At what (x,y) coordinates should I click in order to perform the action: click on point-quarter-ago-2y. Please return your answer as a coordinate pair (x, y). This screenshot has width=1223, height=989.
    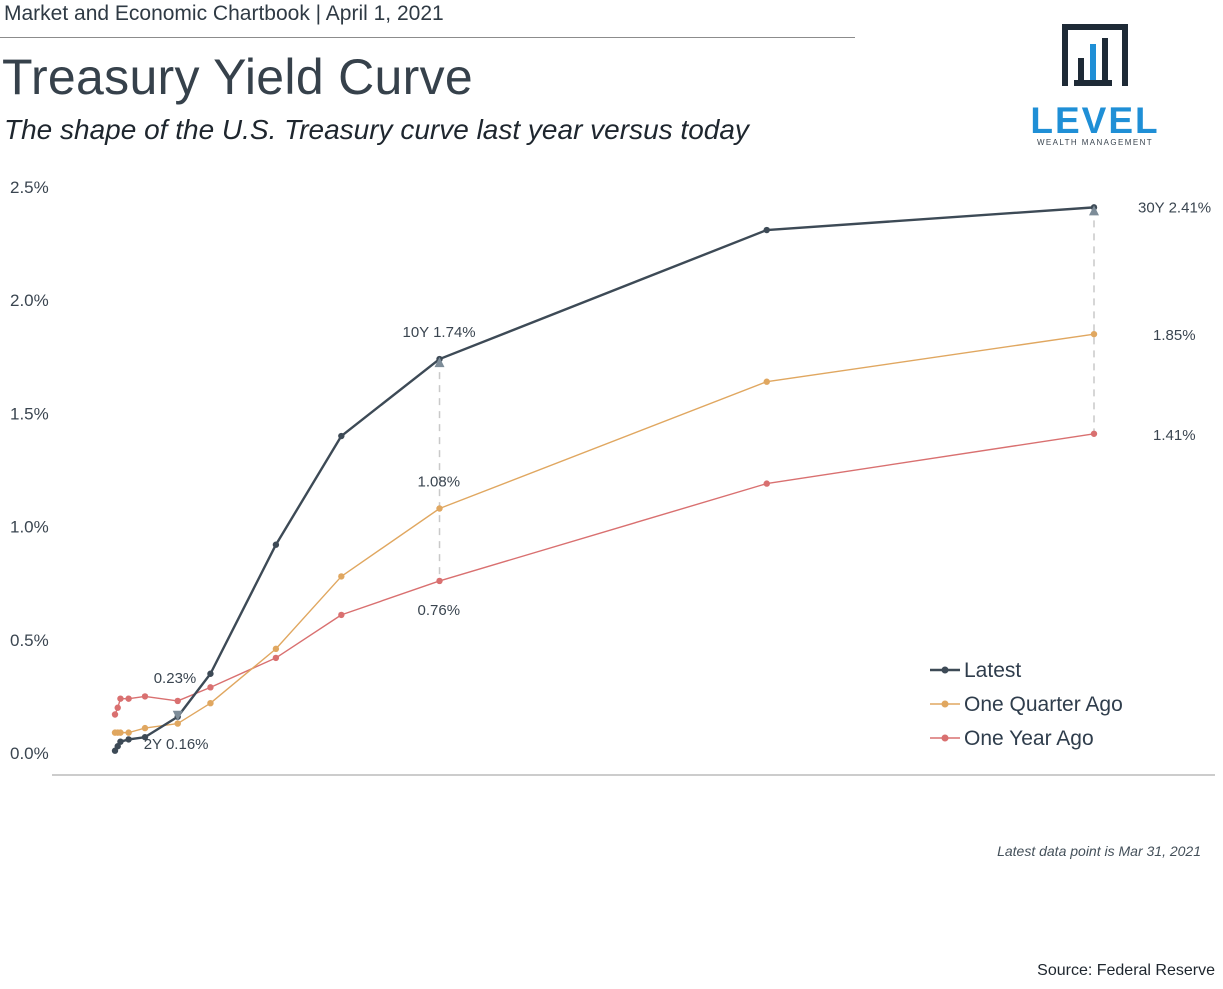
    Looking at the image, I should click on (177, 723).